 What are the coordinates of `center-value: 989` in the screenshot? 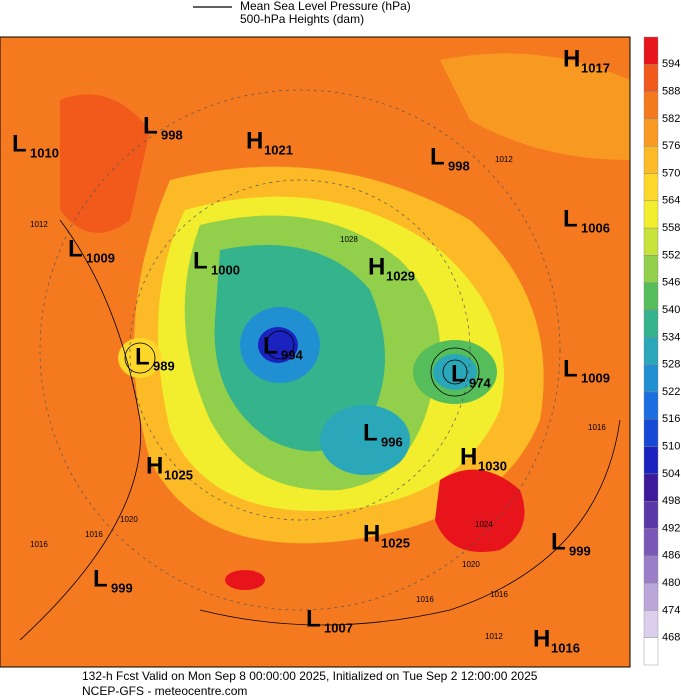 It's located at (164, 365).